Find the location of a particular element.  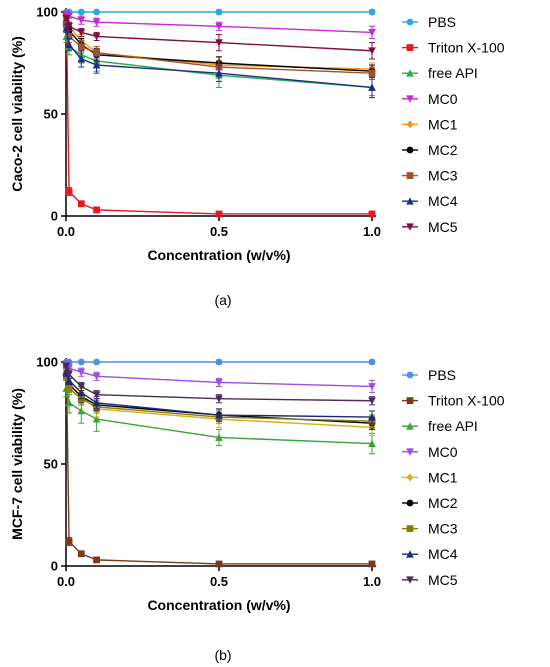

legend-label: MC5 is located at coordinates (443, 580).